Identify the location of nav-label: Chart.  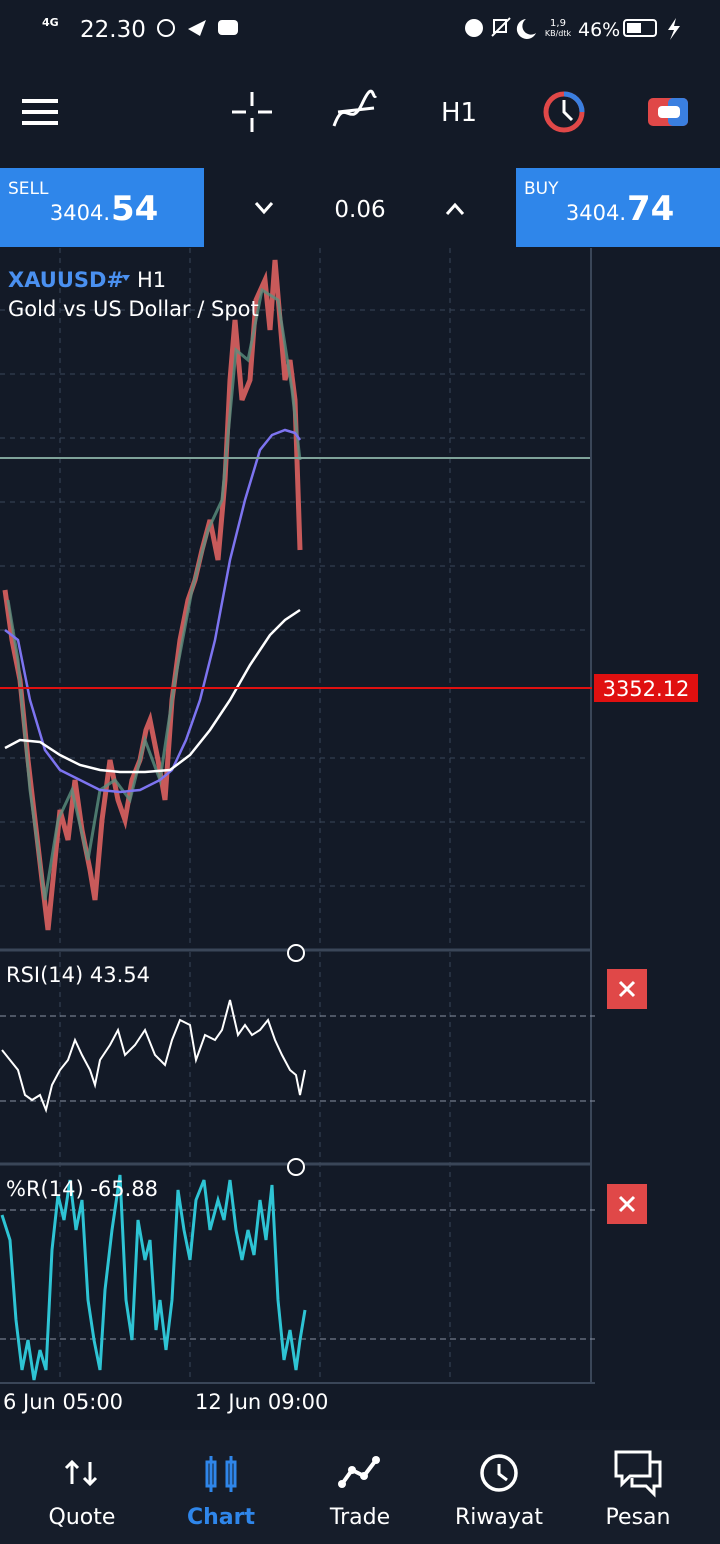
(221, 1517).